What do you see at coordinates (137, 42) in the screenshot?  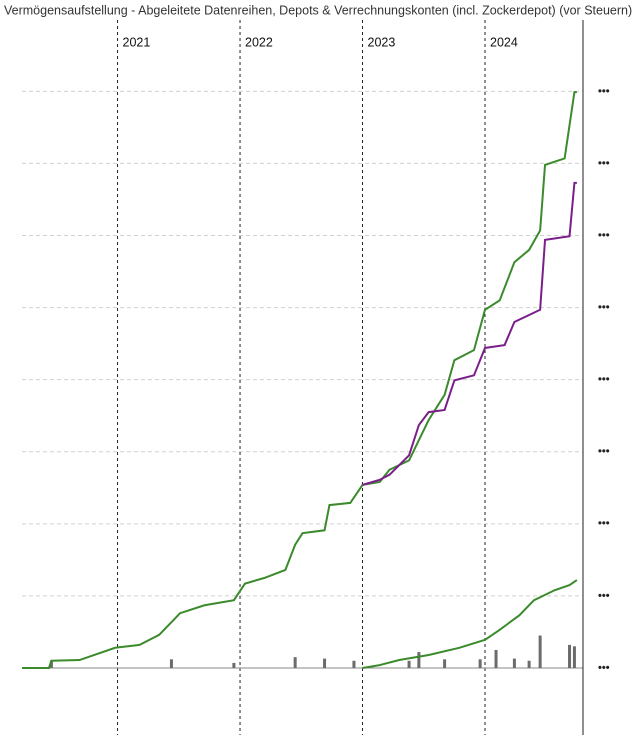 I see `x-tick-label: 2021` at bounding box center [137, 42].